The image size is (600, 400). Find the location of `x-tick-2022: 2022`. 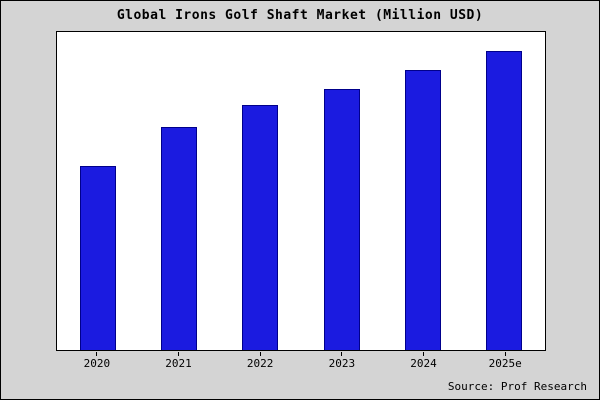

x-tick-2022: 2022 is located at coordinates (260, 361).